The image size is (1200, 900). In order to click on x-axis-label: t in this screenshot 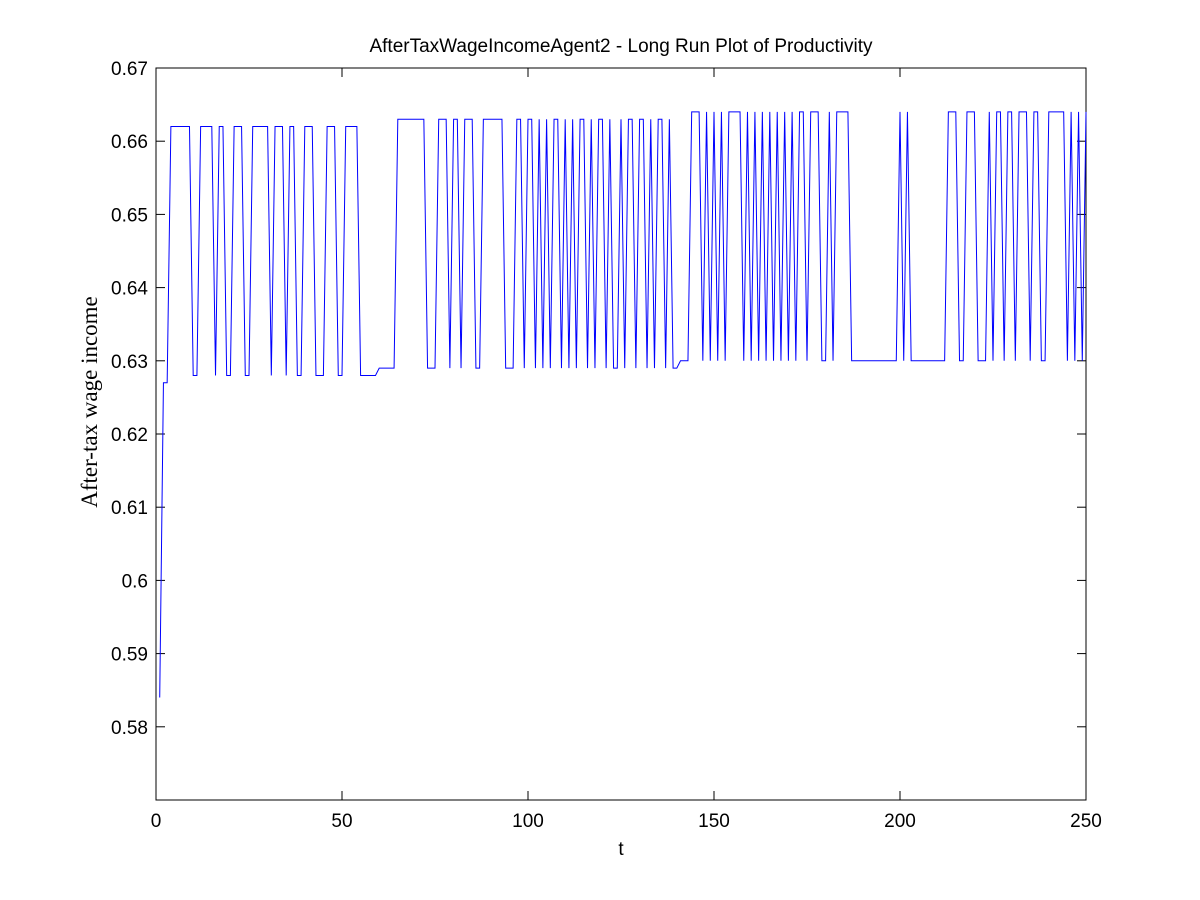, I will do `click(621, 849)`.